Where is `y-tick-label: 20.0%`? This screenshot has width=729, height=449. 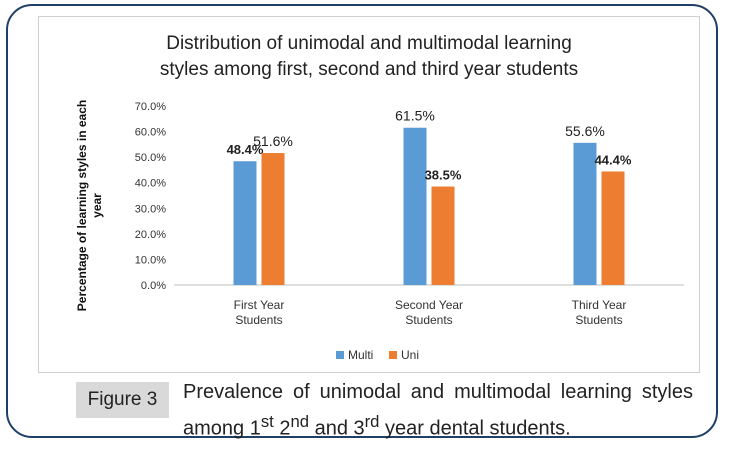
y-tick-label: 20.0% is located at coordinates (150, 235).